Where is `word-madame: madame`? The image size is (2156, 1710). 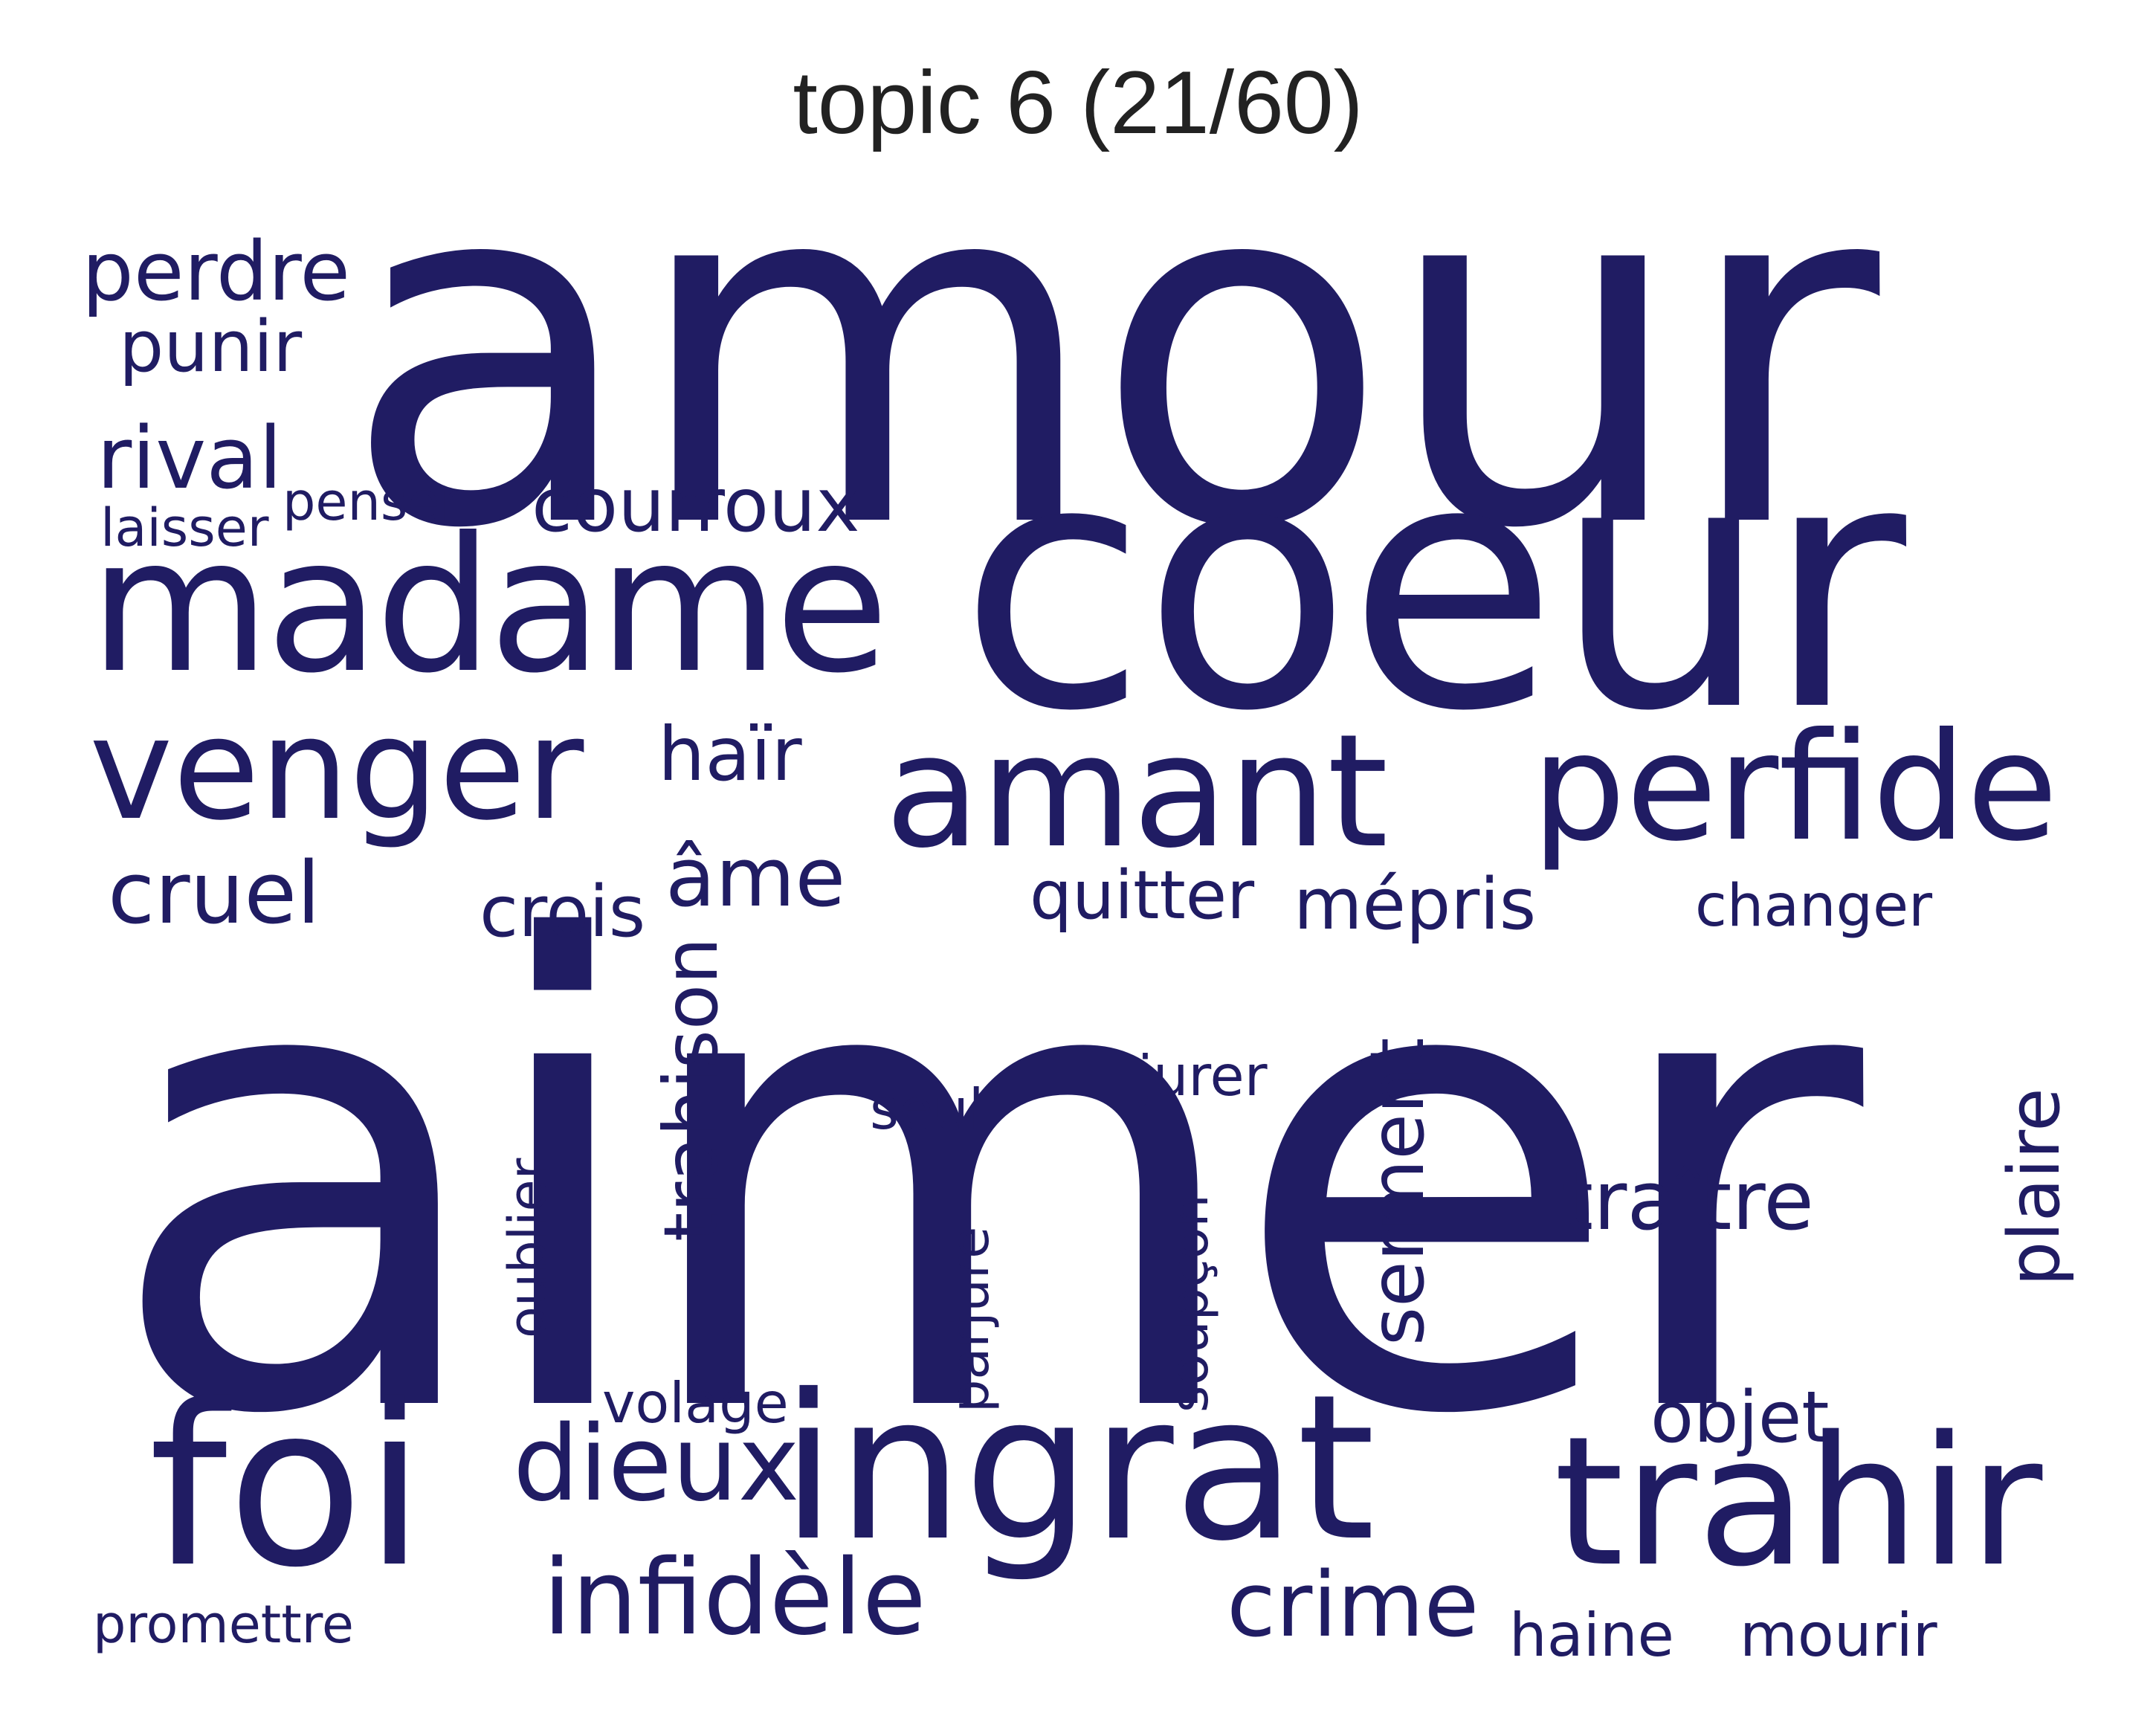 word-madame: madame is located at coordinates (489, 605).